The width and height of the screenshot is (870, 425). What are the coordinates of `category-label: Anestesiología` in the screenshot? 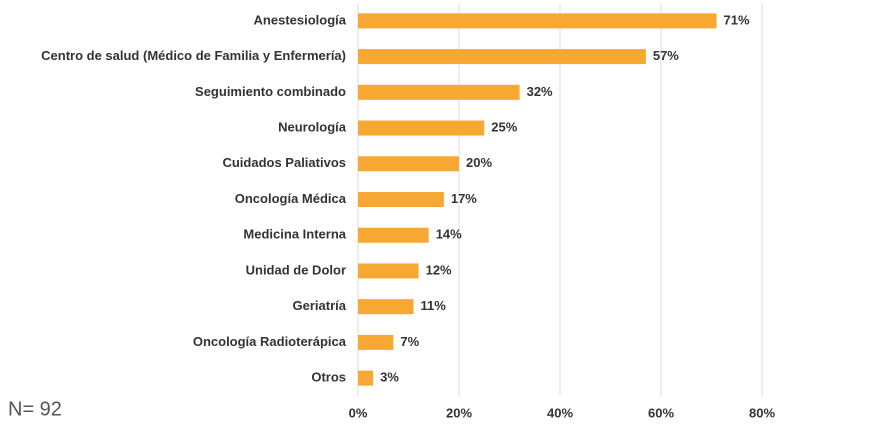 It's located at (300, 19).